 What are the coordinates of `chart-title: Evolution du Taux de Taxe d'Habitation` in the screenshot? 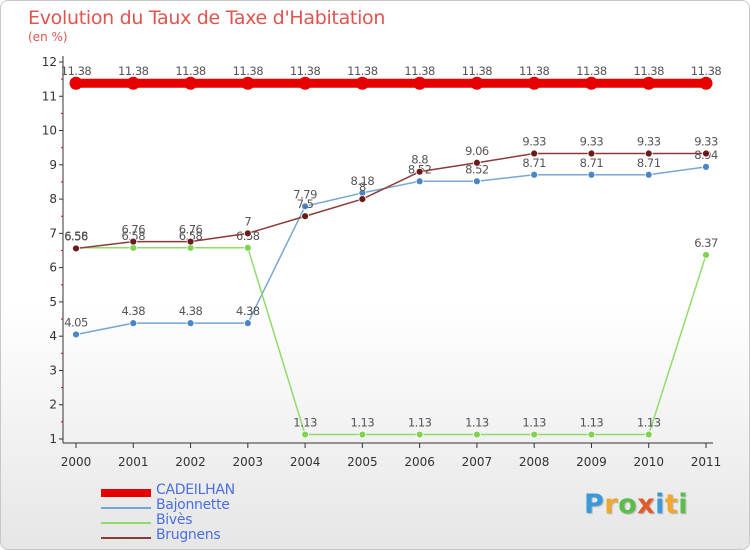 It's located at (207, 18).